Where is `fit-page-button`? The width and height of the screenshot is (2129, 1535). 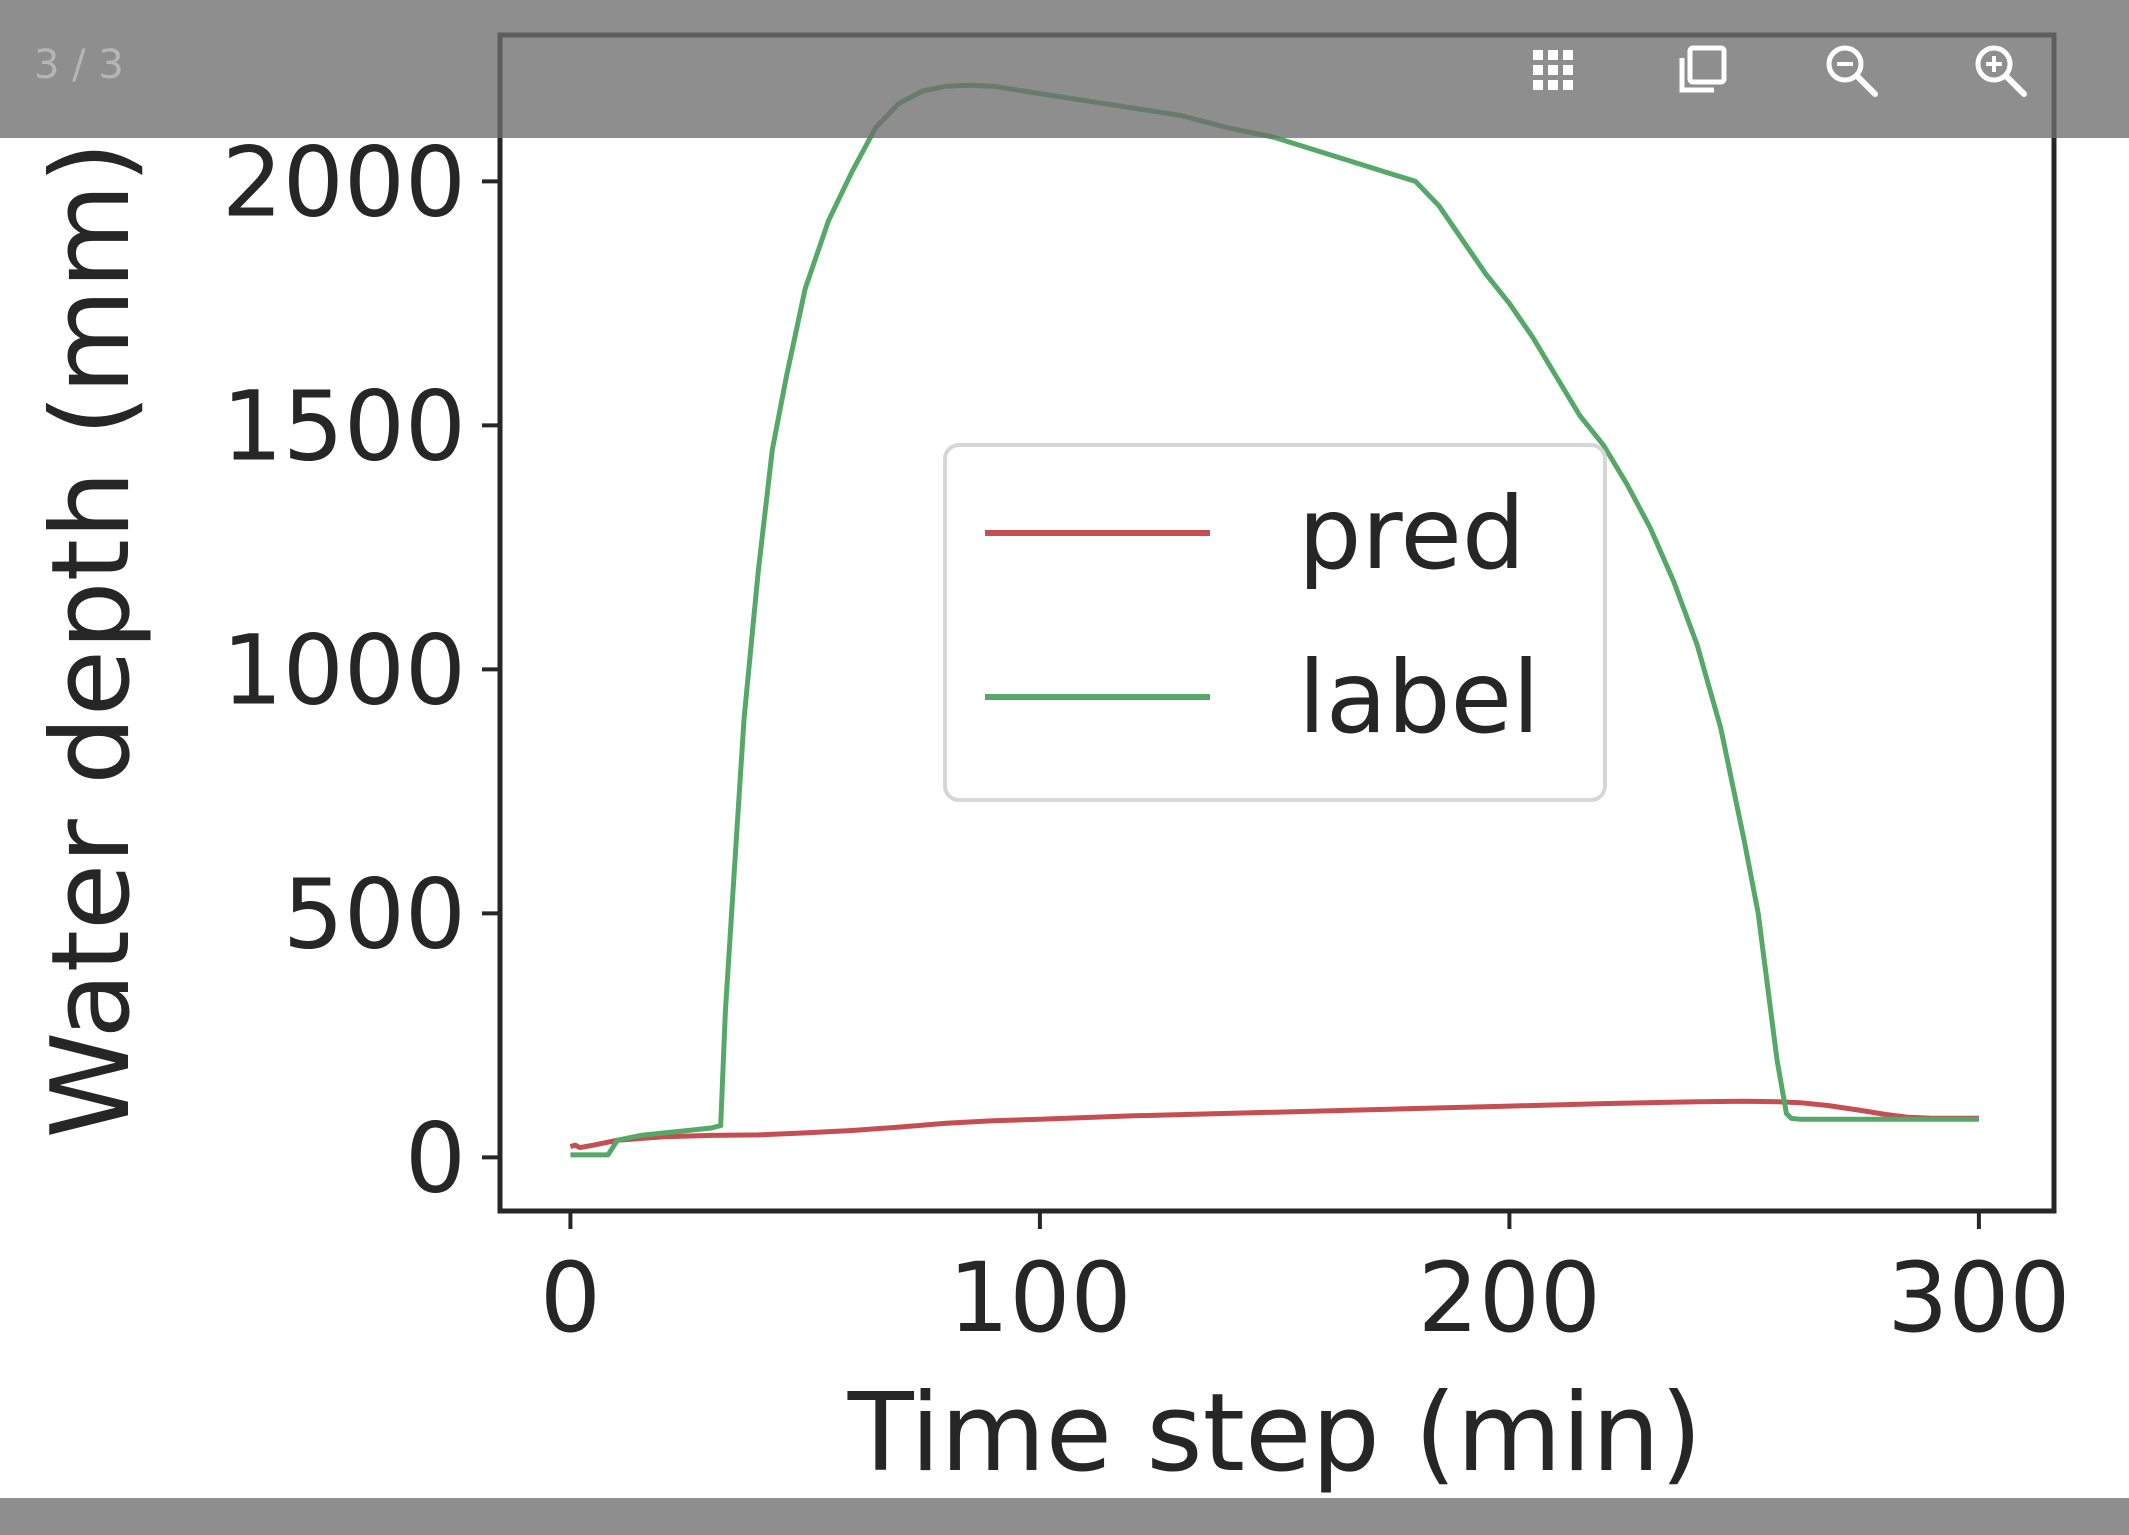 fit-page-button is located at coordinates (1702, 70).